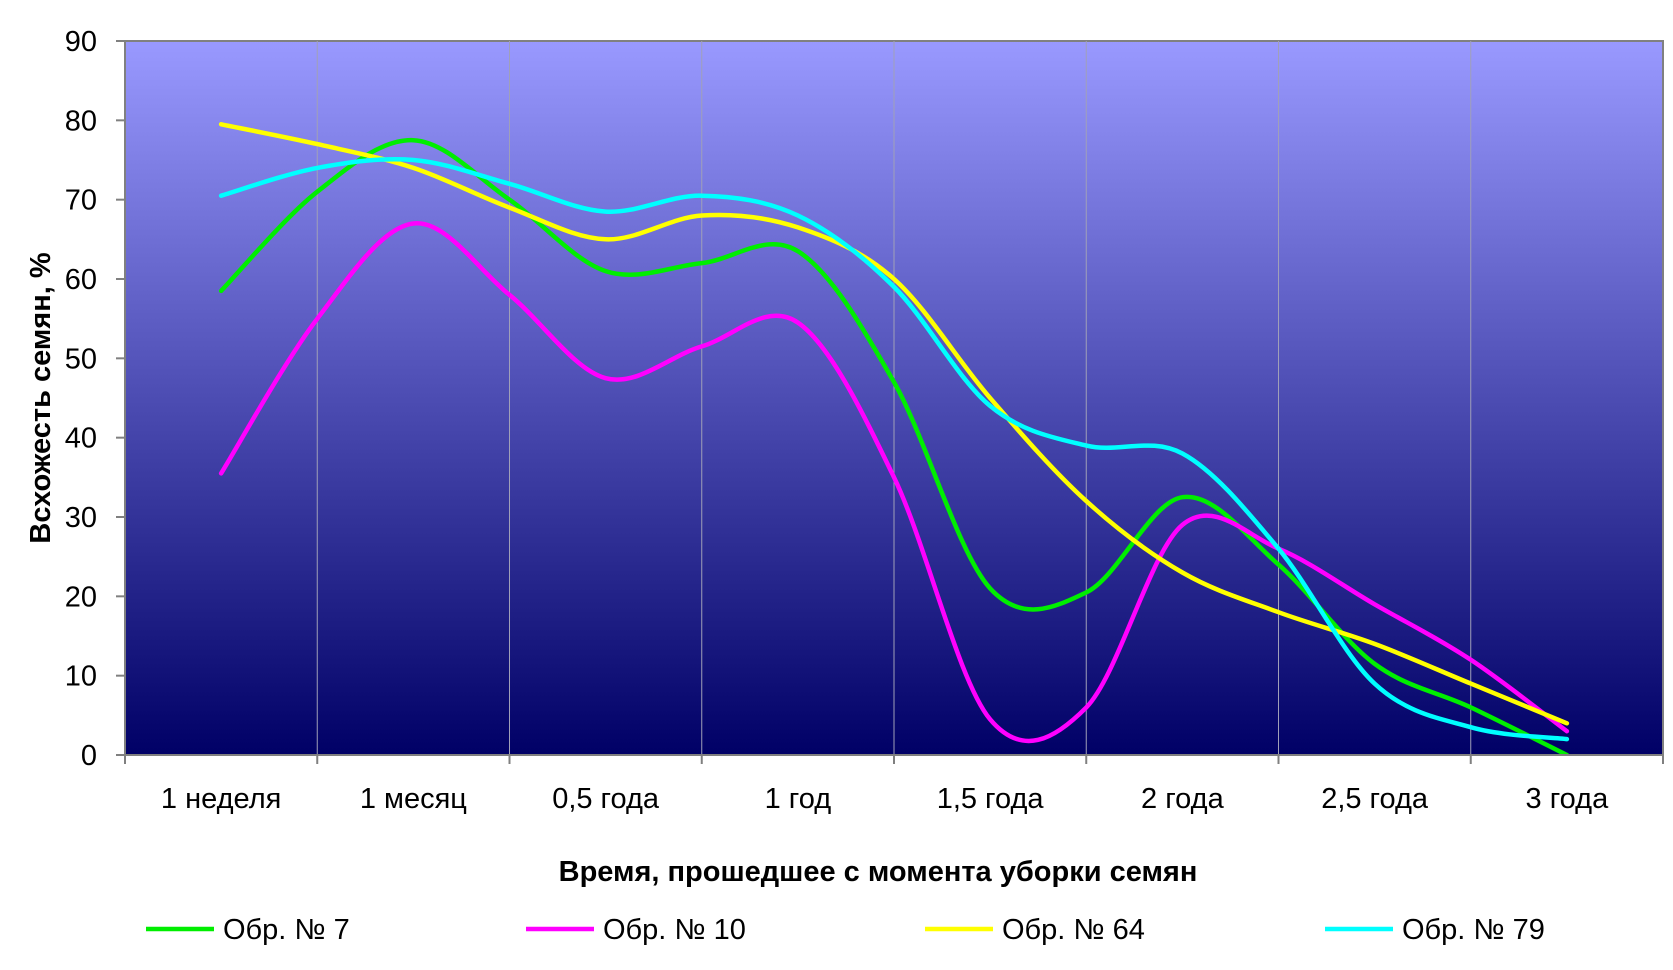 The width and height of the screenshot is (1673, 970). Describe the element at coordinates (413, 799) in the screenshot. I see `x-tick-label: 1 месяц` at that location.